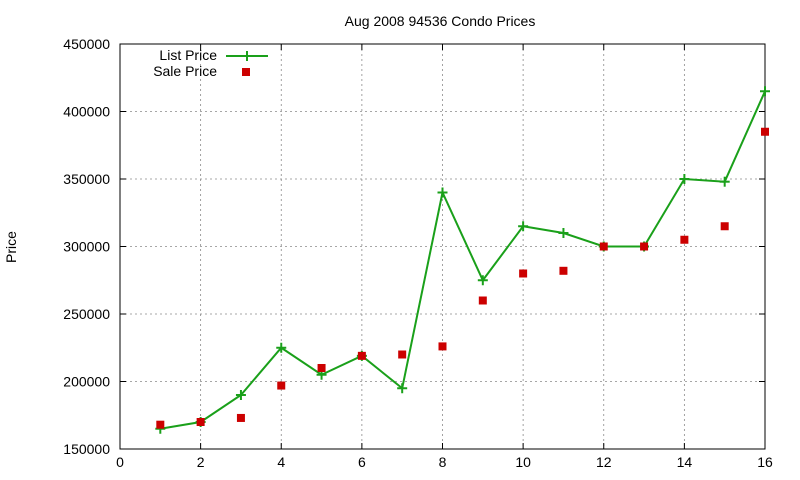 Image resolution: width=800 pixels, height=480 pixels. Describe the element at coordinates (86, 179) in the screenshot. I see `y-tick-label: 350000` at that location.